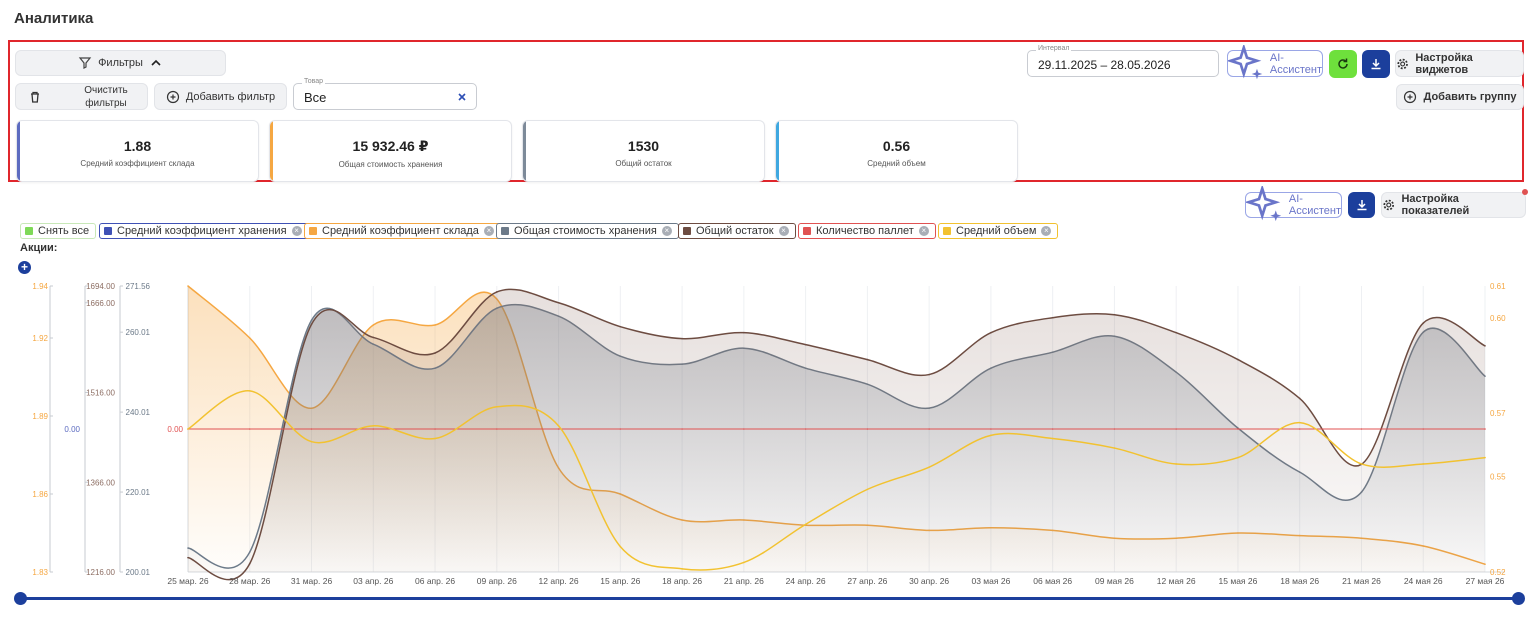 The image size is (1536, 617). Describe the element at coordinates (737, 231) in the screenshot. I see `legend-chip: Общий остаток ×` at that location.